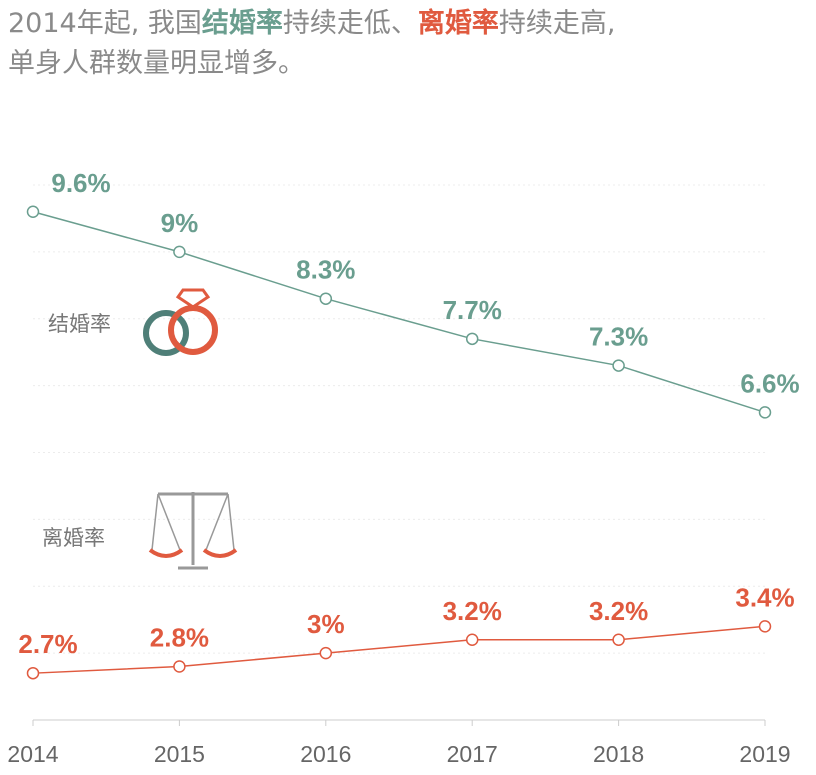 This screenshot has width=816, height=775. I want to click on title-segment: 持续走低、, so click(350, 23).